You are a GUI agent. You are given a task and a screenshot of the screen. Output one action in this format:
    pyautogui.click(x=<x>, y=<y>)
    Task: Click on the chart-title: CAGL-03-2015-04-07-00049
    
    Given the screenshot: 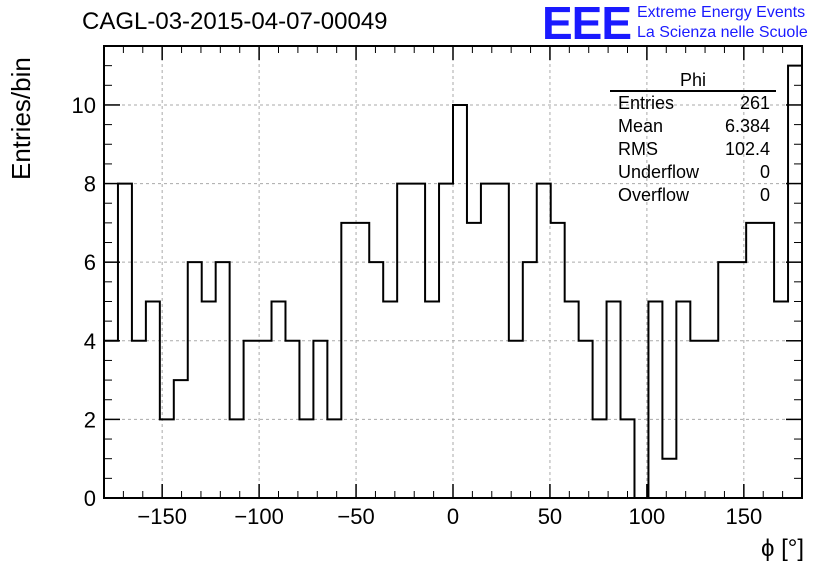 What is the action you would take?
    pyautogui.click(x=235, y=21)
    